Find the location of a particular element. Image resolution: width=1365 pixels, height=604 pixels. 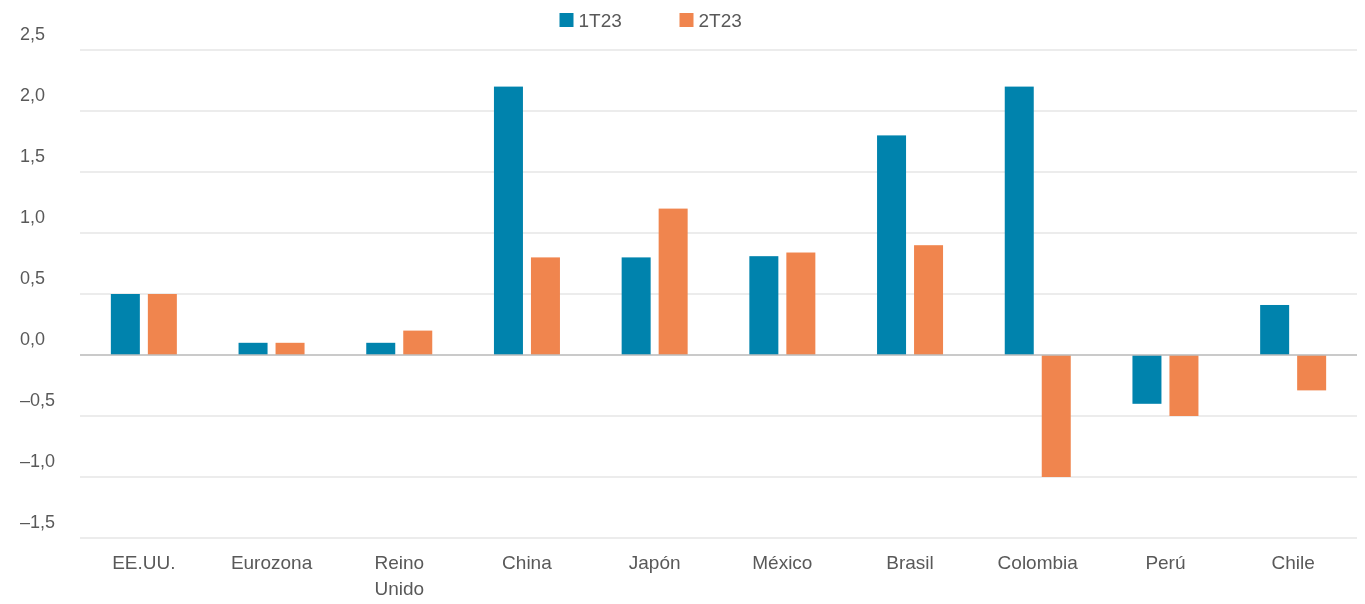

x-tick-label: Colombia is located at coordinates (1038, 562).